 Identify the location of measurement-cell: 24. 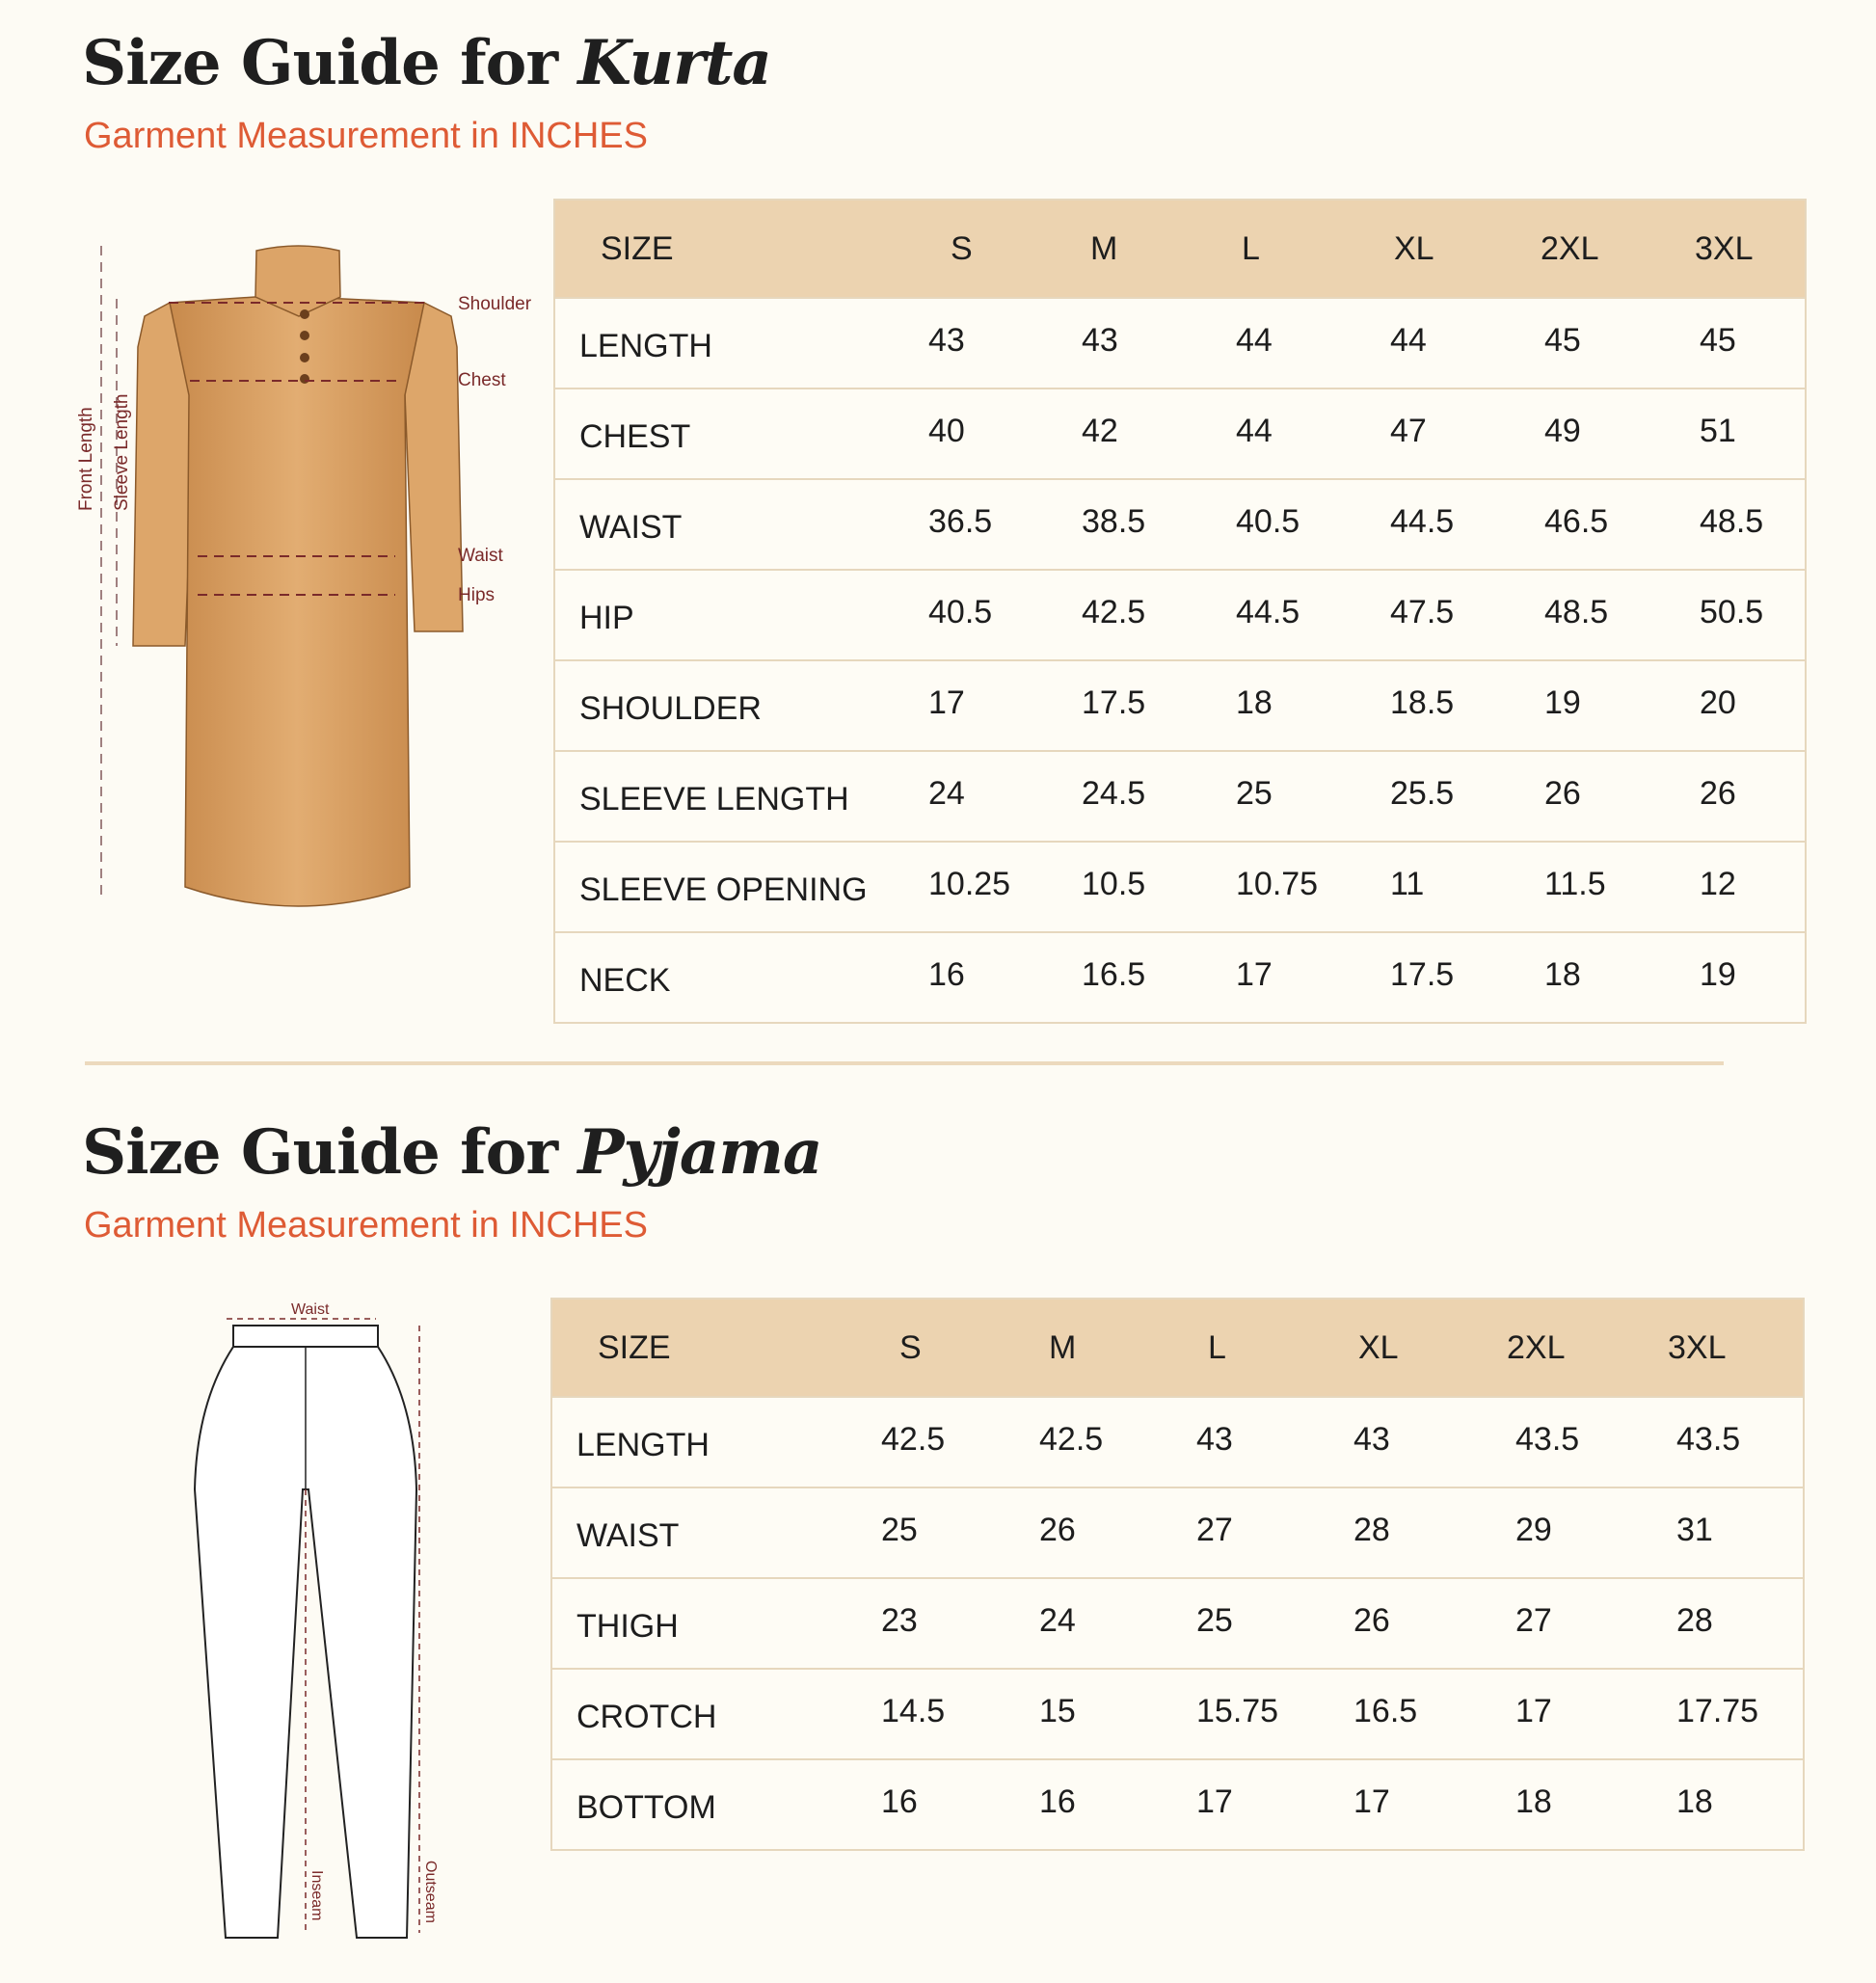
(1057, 1620).